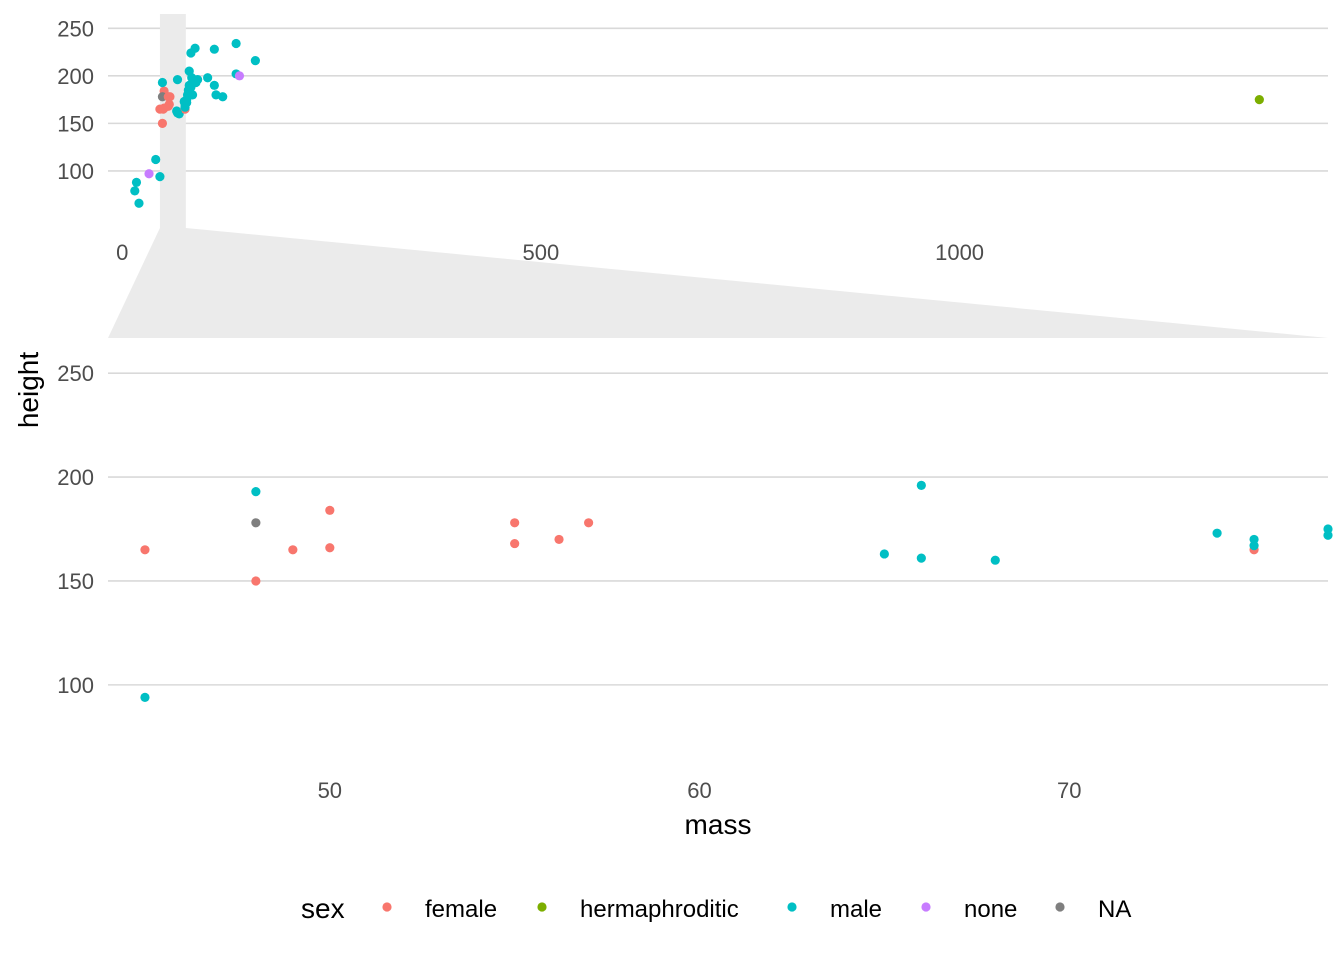 This screenshot has height=960, width=1344. What do you see at coordinates (387, 907) in the screenshot?
I see `legend-key-female` at bounding box center [387, 907].